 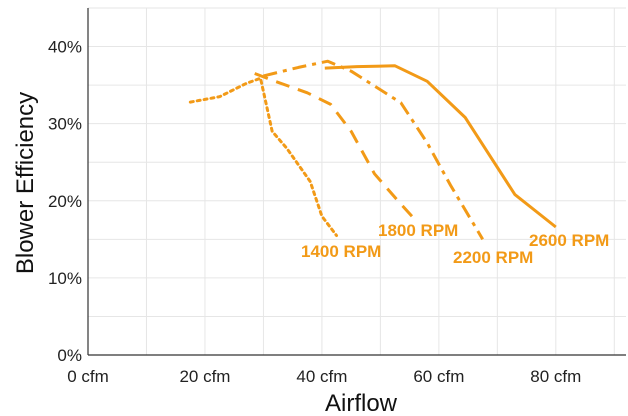 I want to click on y-tick-labels: 0% 10% 20% 30% 40%, so click(x=65, y=201).